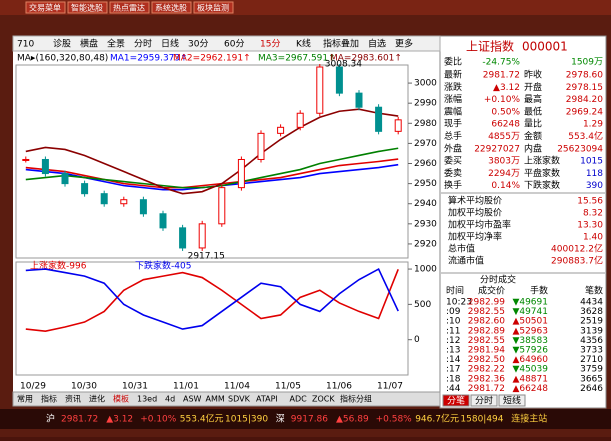 This screenshot has width=611, height=441. What do you see at coordinates (577, 261) in the screenshot?
I see `stat-value: 290883.7亿` at bounding box center [577, 261].